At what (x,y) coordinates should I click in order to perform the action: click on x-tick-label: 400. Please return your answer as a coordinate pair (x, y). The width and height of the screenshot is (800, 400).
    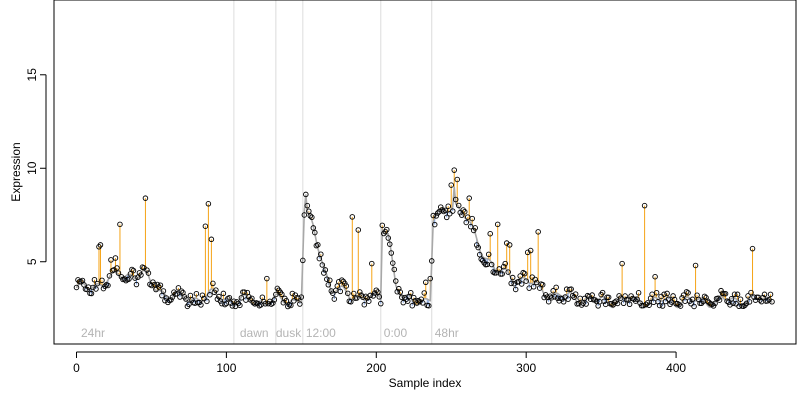
    Looking at the image, I should click on (676, 368).